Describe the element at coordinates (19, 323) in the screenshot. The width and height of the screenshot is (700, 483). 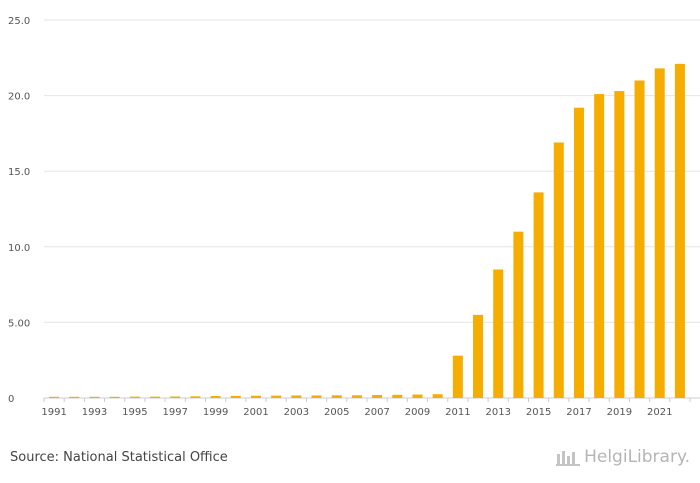
I see `y-tick-label: 5.00` at that location.